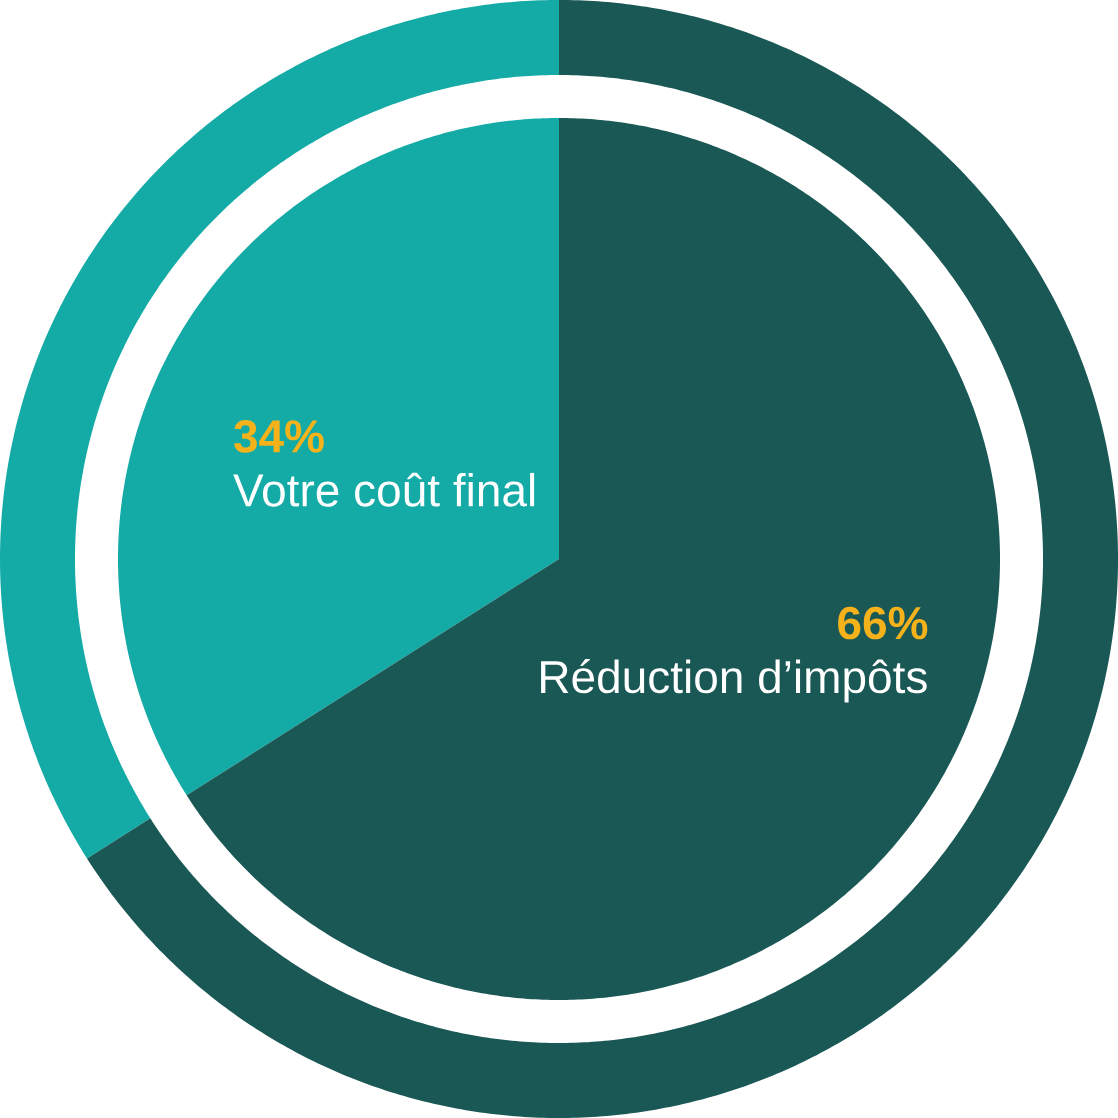  Describe the element at coordinates (734, 681) in the screenshot. I see `slice-label: Réduction d’impôts` at that location.